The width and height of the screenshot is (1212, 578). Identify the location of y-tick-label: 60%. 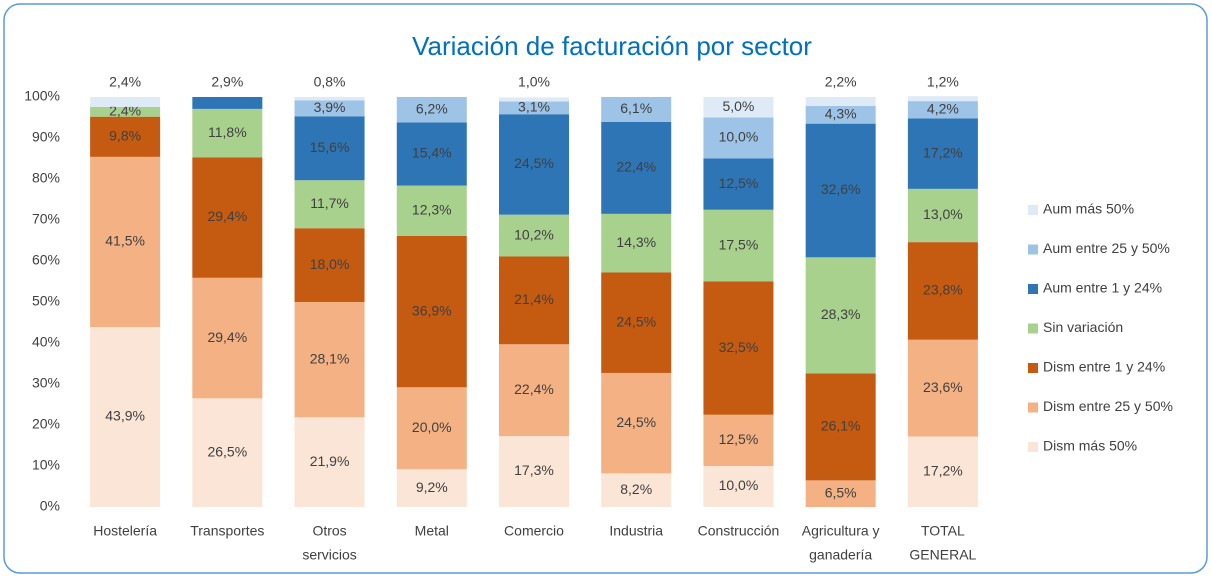
(46, 260).